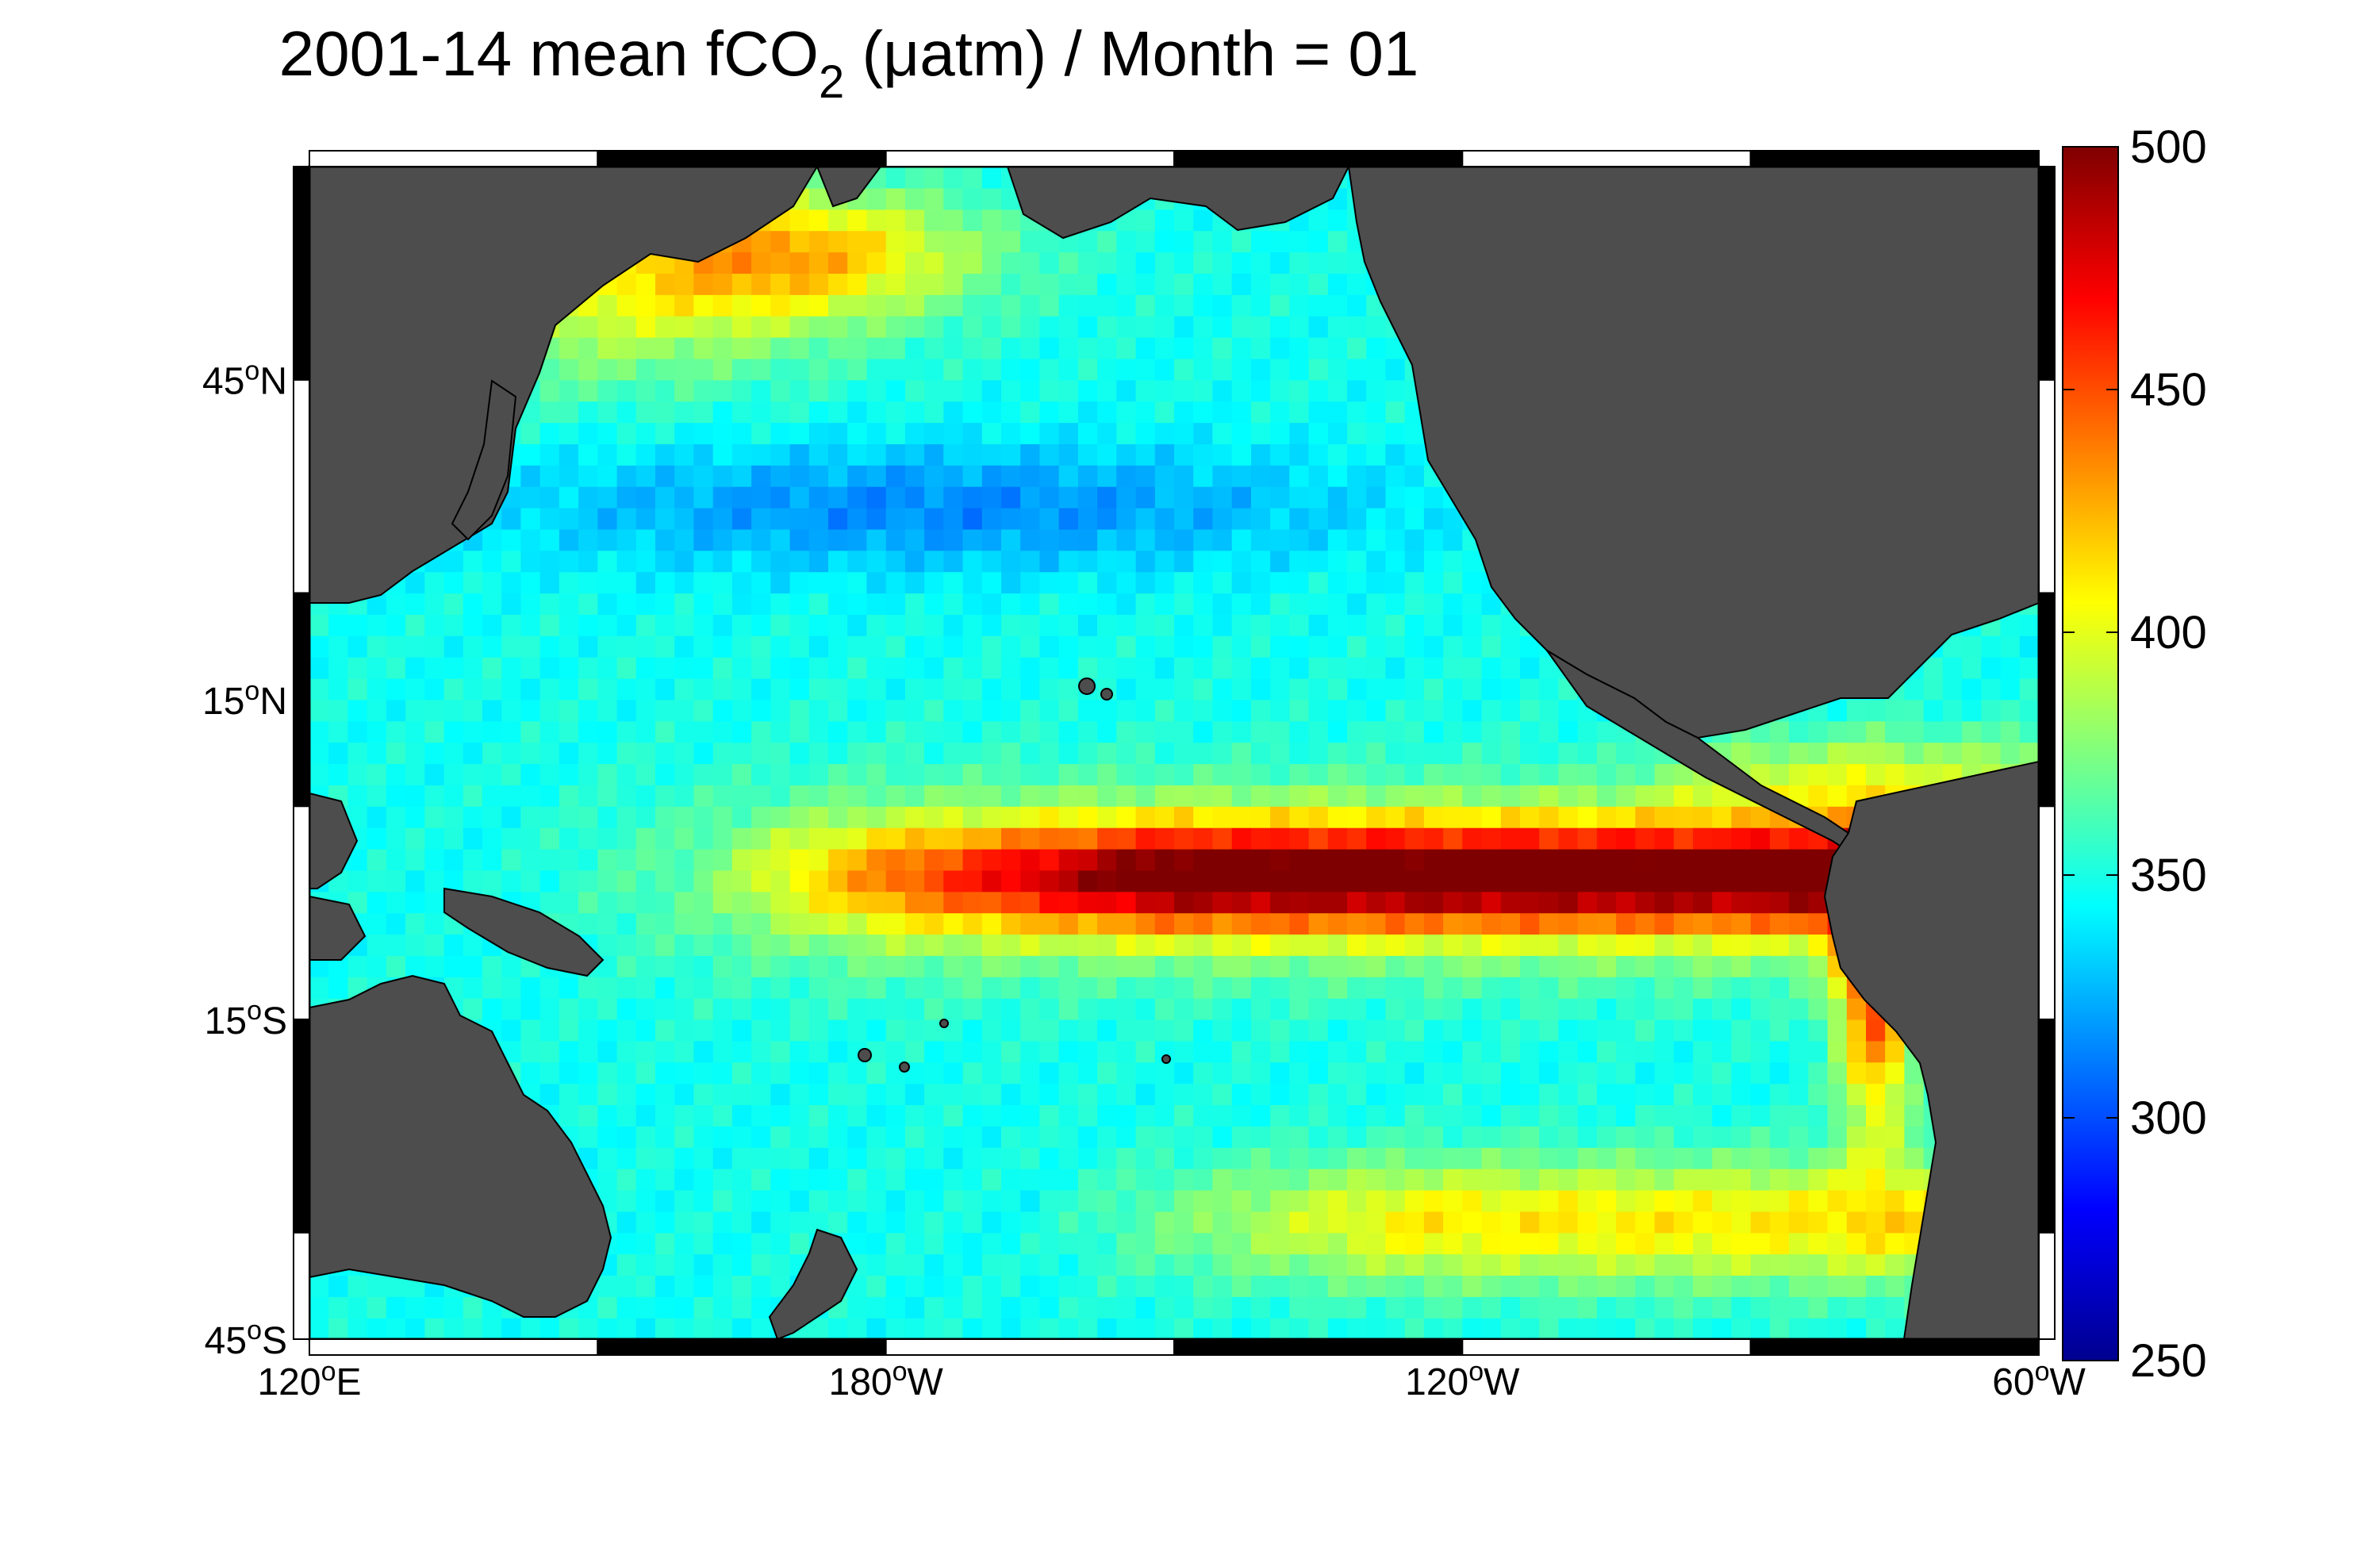  Describe the element at coordinates (244, 379) in the screenshot. I see `y-tick-label: 45oN` at that location.